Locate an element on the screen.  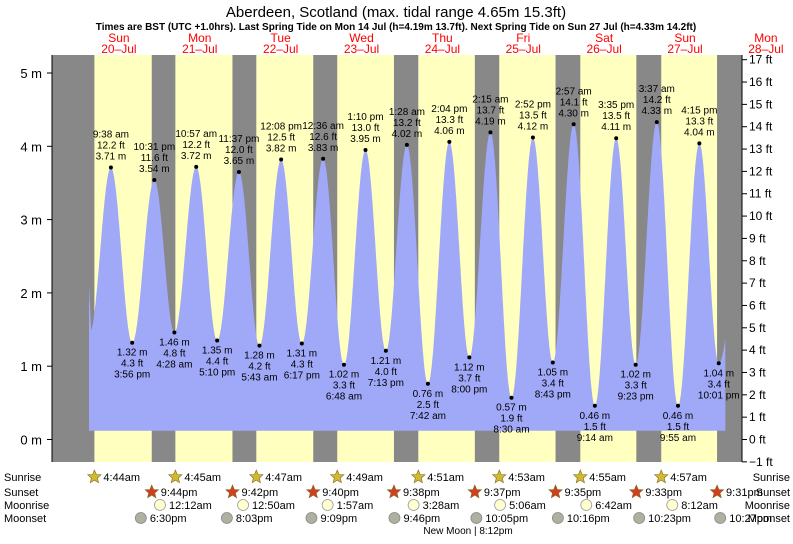
tide-label-high: 12:36 am is located at coordinates (323, 126).